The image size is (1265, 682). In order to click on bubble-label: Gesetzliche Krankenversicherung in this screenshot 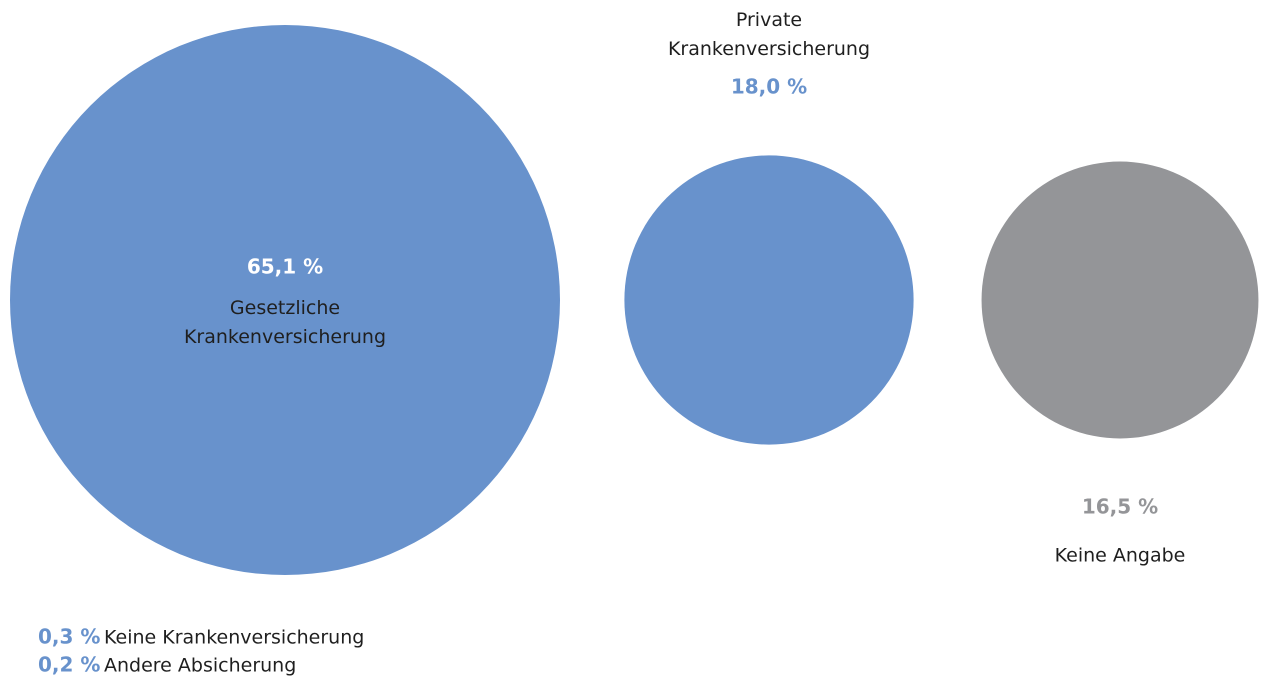, I will do `click(285, 322)`.